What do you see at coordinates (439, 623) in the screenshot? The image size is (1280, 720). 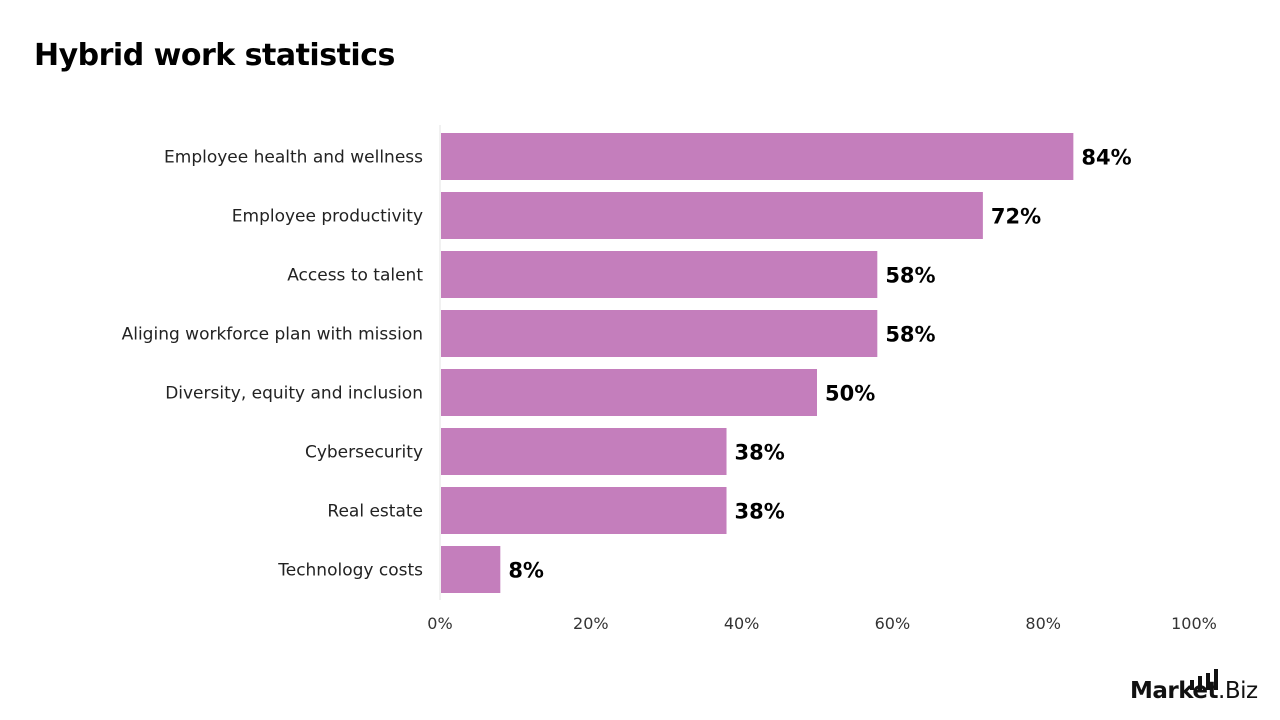 I see `x-tick-label: 0%` at bounding box center [439, 623].